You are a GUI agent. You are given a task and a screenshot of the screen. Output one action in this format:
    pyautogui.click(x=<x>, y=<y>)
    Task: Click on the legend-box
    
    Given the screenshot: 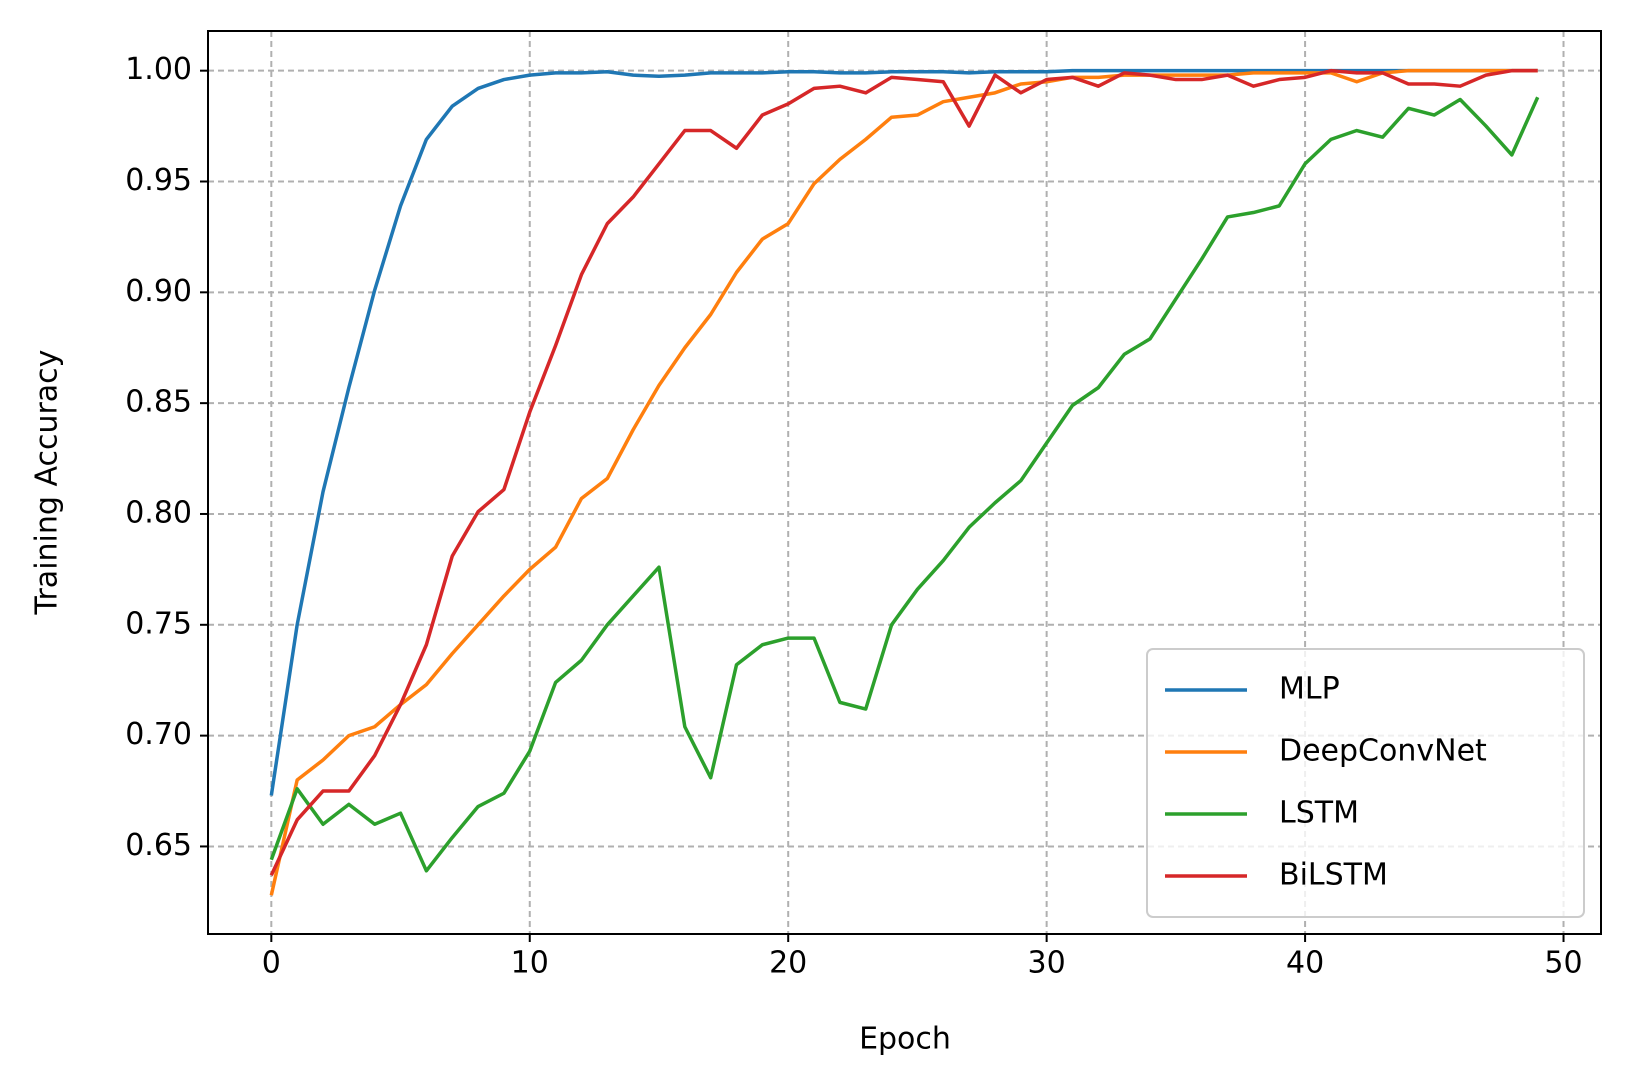 What is the action you would take?
    pyautogui.click(x=1365, y=783)
    